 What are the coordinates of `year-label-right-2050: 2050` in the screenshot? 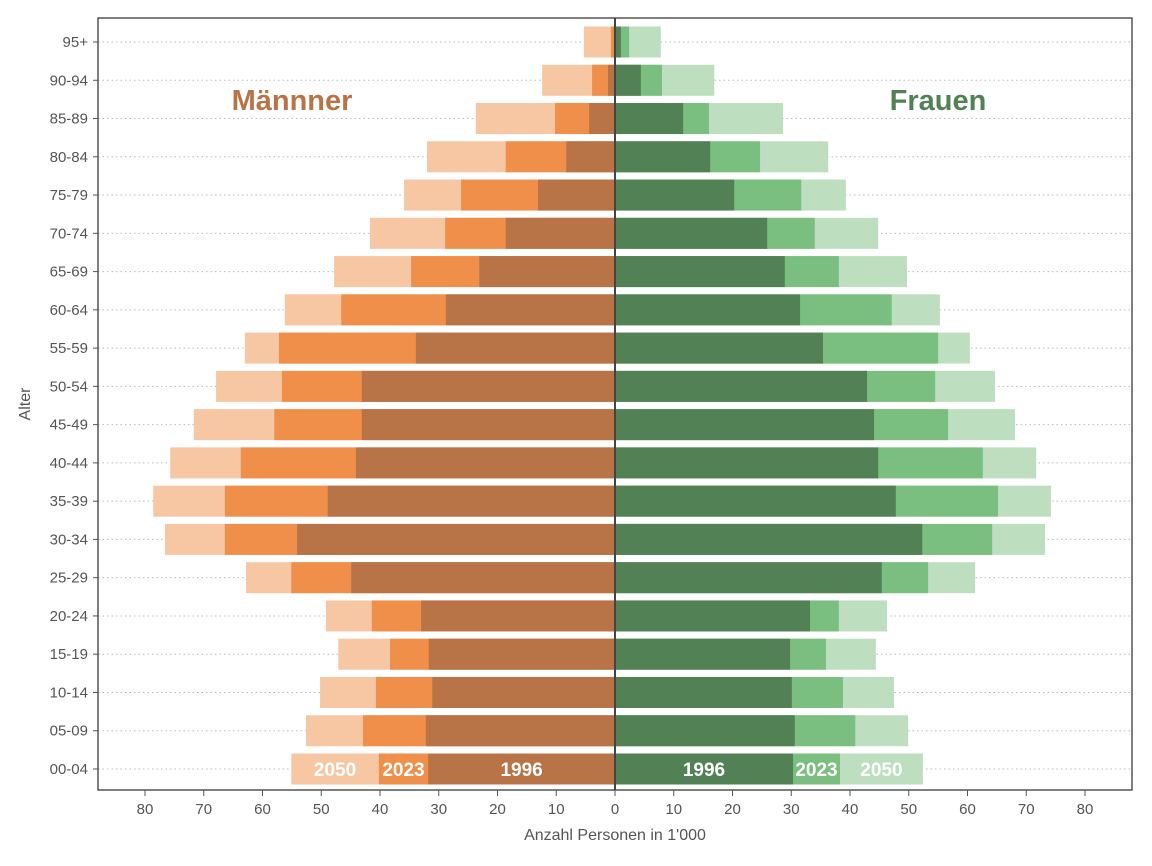 It's located at (881, 770).